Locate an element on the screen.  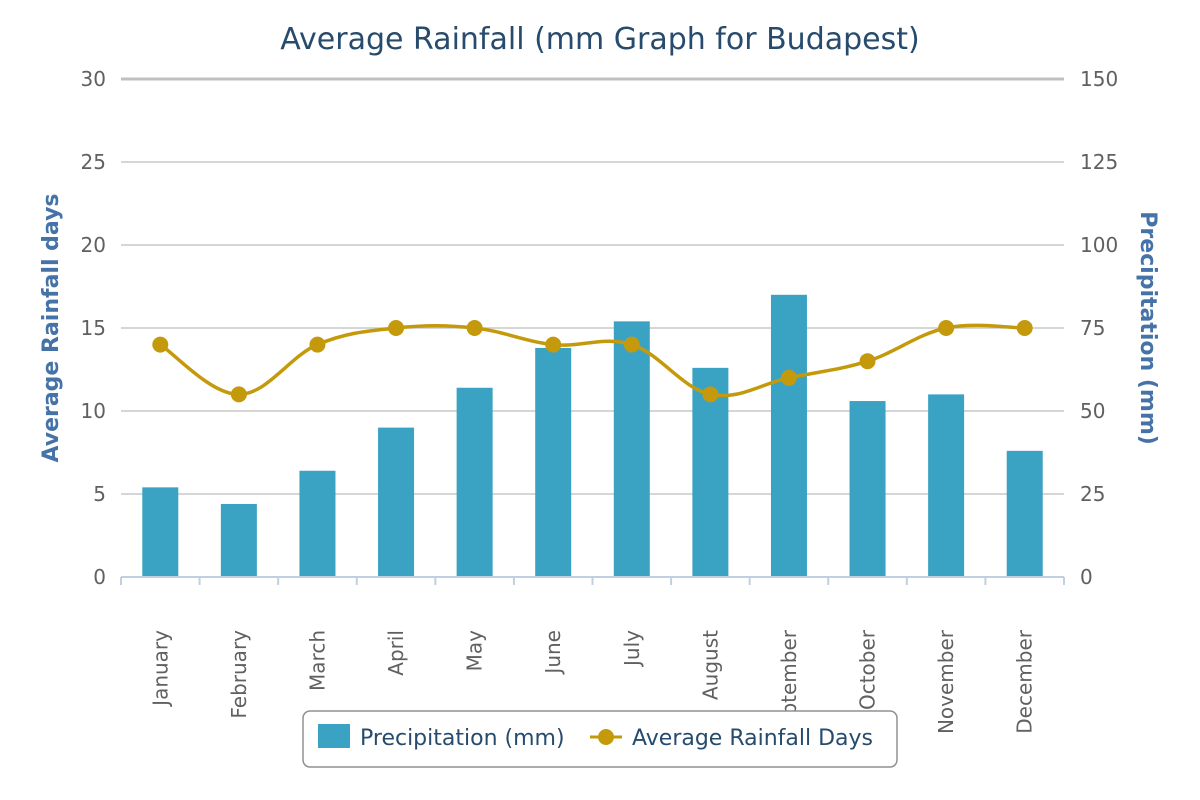
category-label: July is located at coordinates (632, 649).